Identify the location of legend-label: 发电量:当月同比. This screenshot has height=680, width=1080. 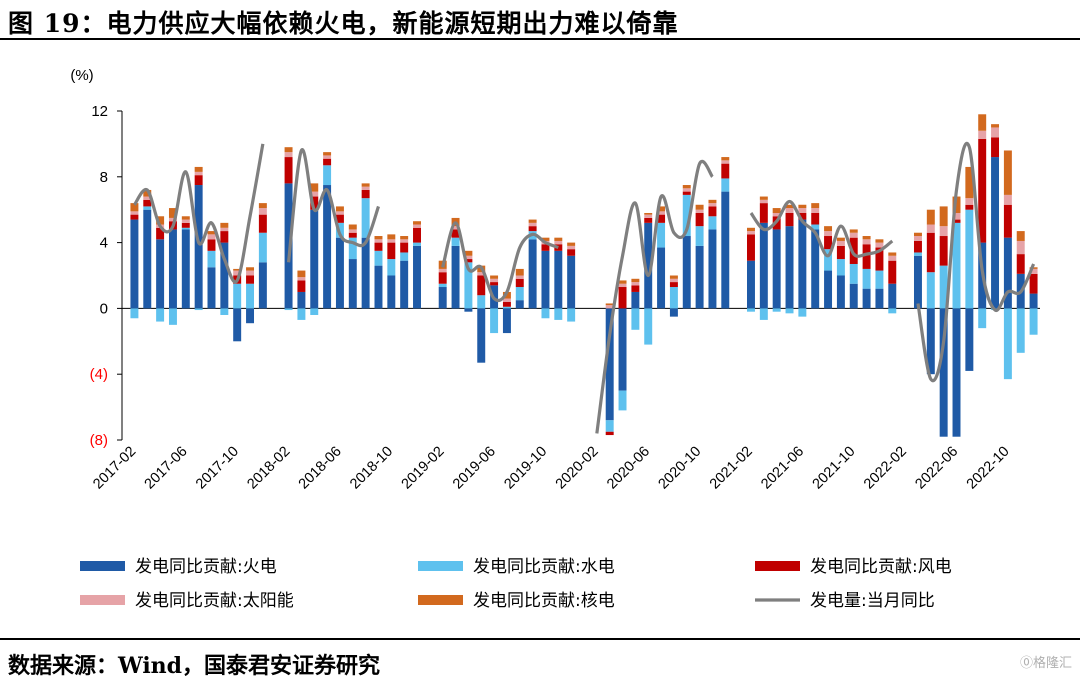
(872, 601).